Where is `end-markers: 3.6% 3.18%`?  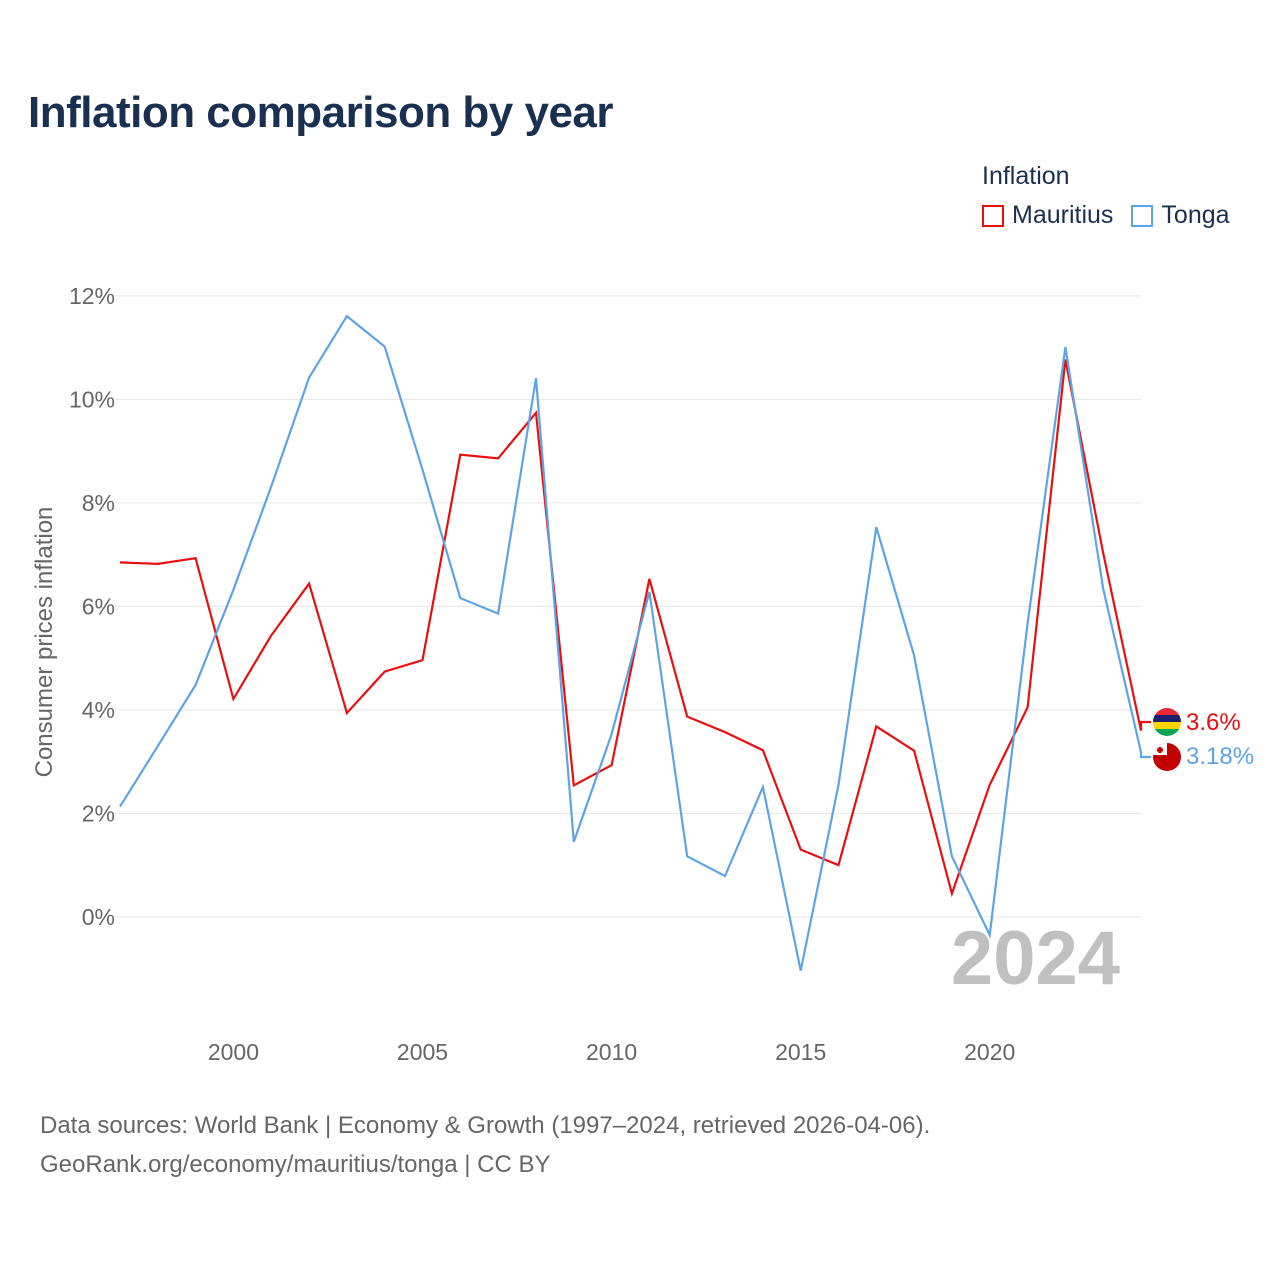
end-markers: 3.6% 3.18% is located at coordinates (1203, 739).